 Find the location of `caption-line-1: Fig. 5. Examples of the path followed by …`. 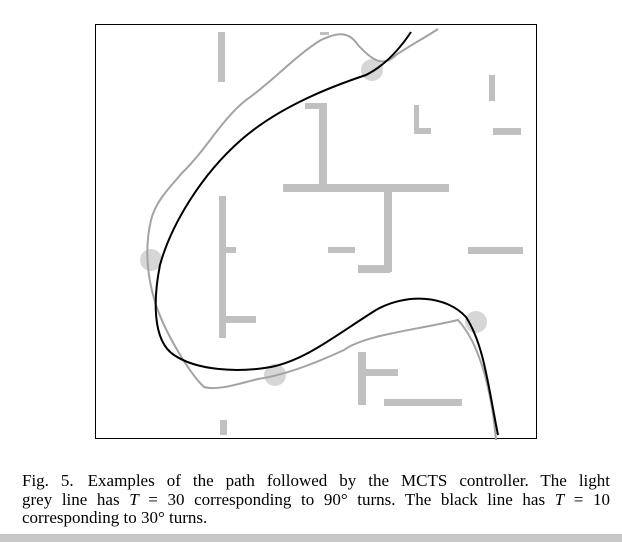

caption-line-1: Fig. 5. Examples of the path followed by … is located at coordinates (316, 481).